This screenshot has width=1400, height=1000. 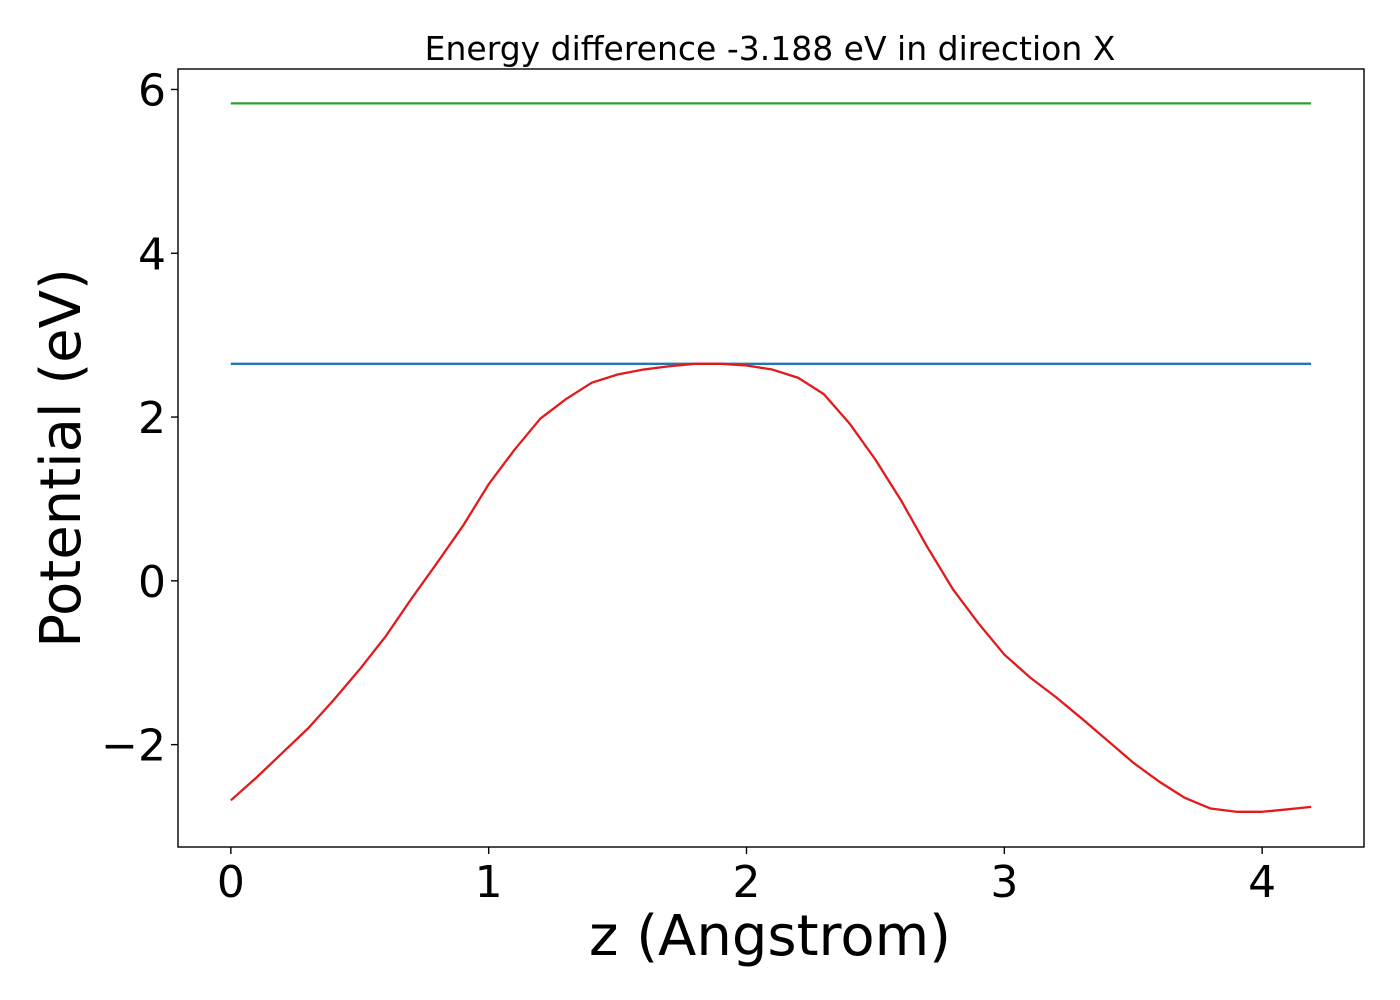 What do you see at coordinates (152, 418) in the screenshot?
I see `y-tick-label: 2` at bounding box center [152, 418].